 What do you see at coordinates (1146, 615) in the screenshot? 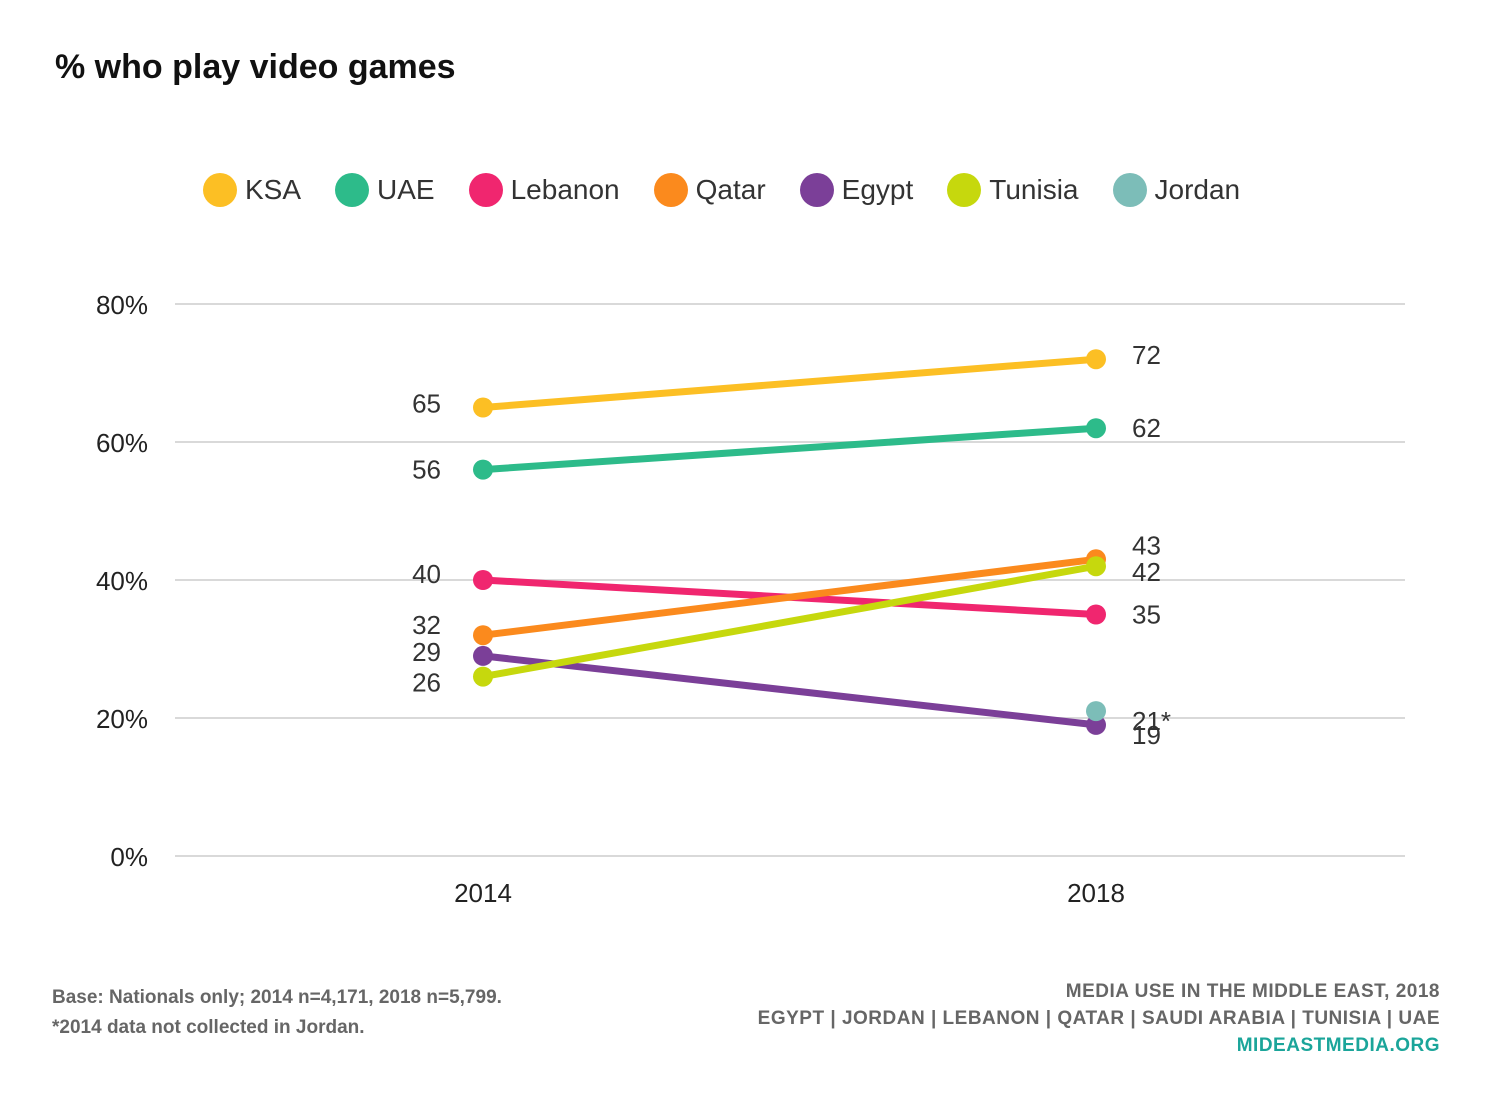
I see `data-label-lebanon-2018: 35` at bounding box center [1146, 615].